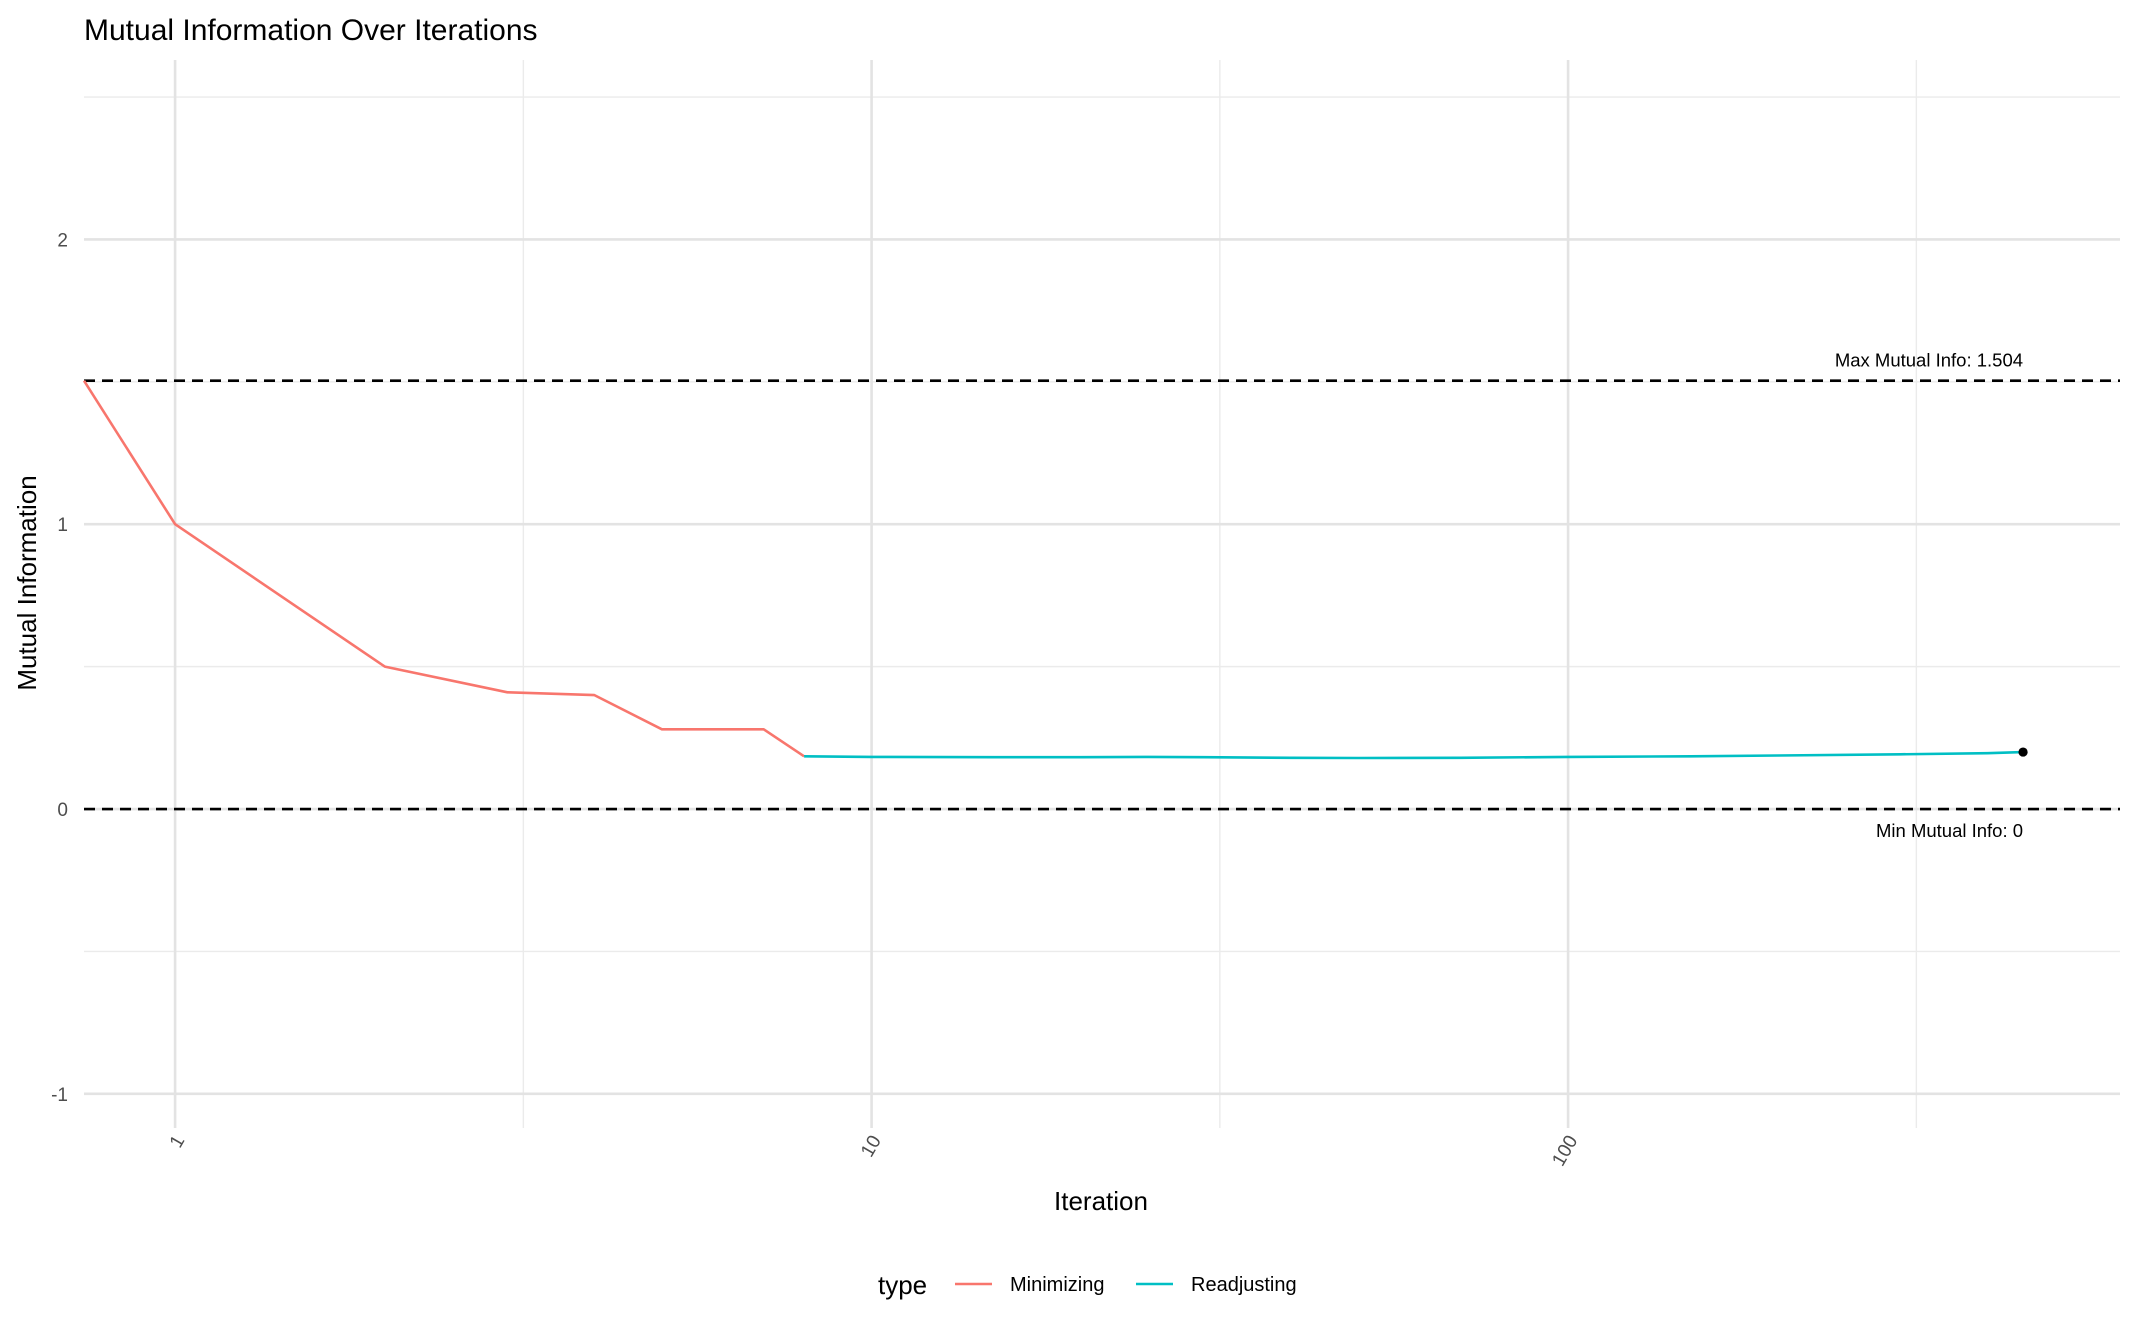 This screenshot has width=2130, height=1336. Describe the element at coordinates (1244, 1285) in the screenshot. I see `legend-label-readjusting: Readjusting` at that location.